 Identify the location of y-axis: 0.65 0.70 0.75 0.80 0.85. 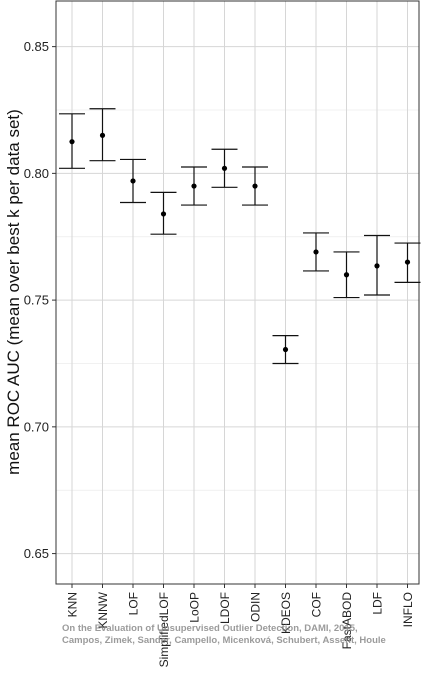
(40, 300).